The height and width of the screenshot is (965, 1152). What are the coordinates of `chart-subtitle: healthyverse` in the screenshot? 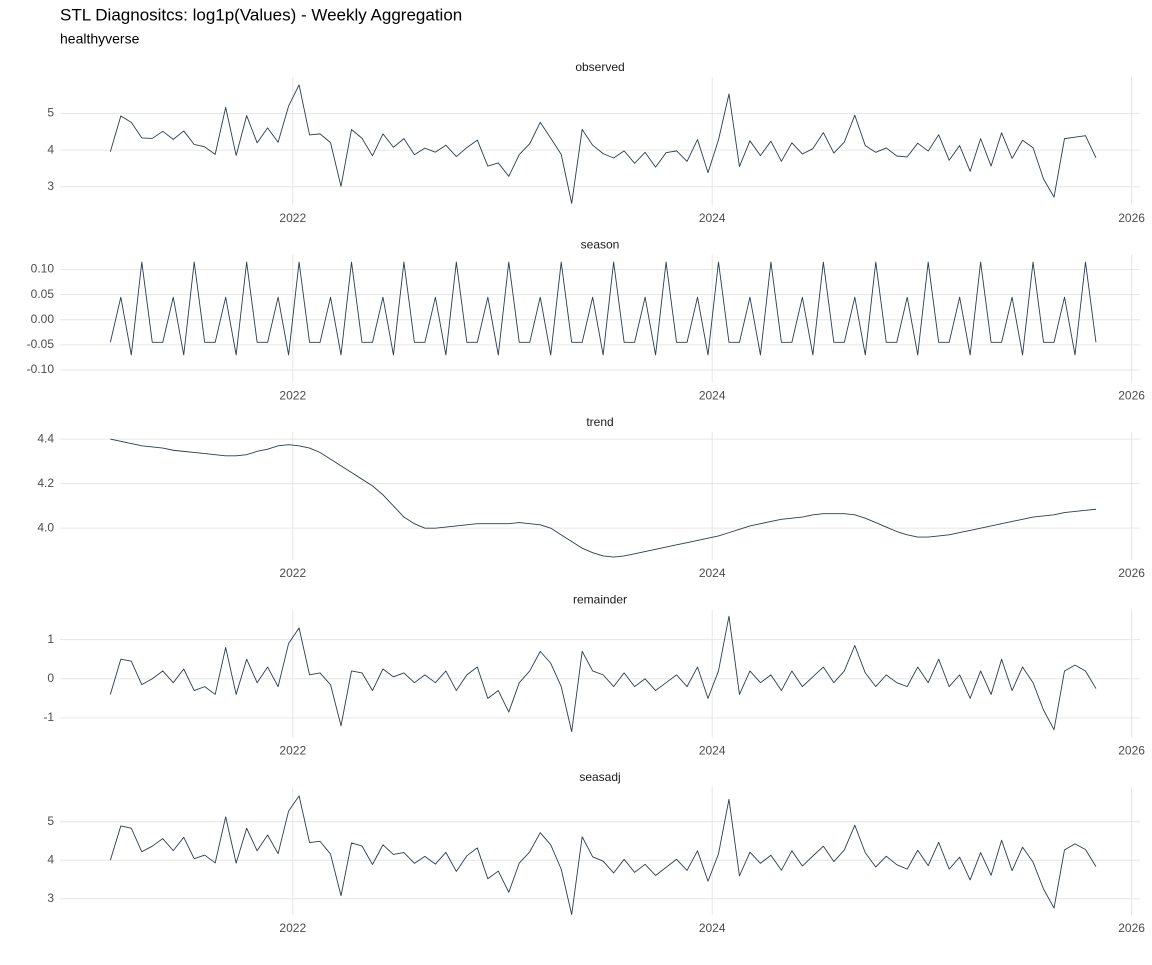 It's located at (100, 39).